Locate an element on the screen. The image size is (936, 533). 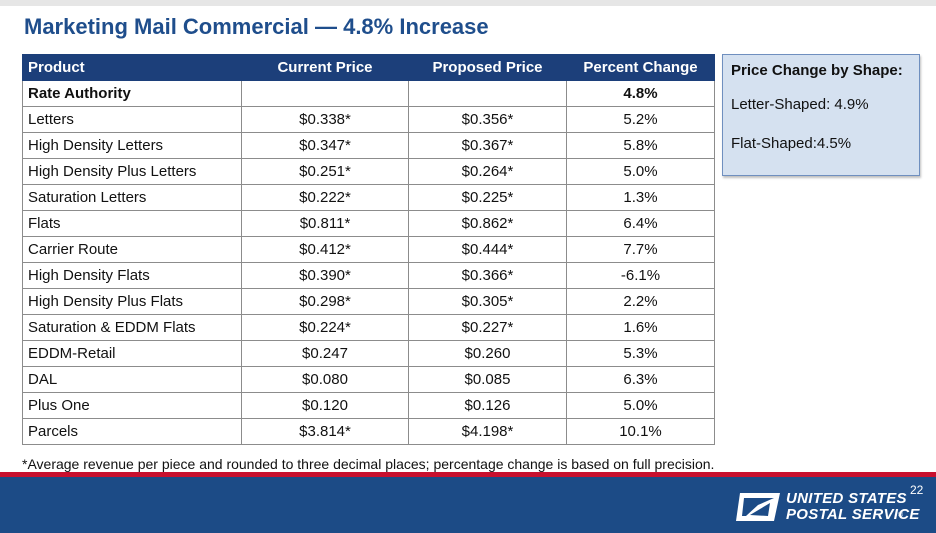
cell-product: DAL is located at coordinates (132, 379).